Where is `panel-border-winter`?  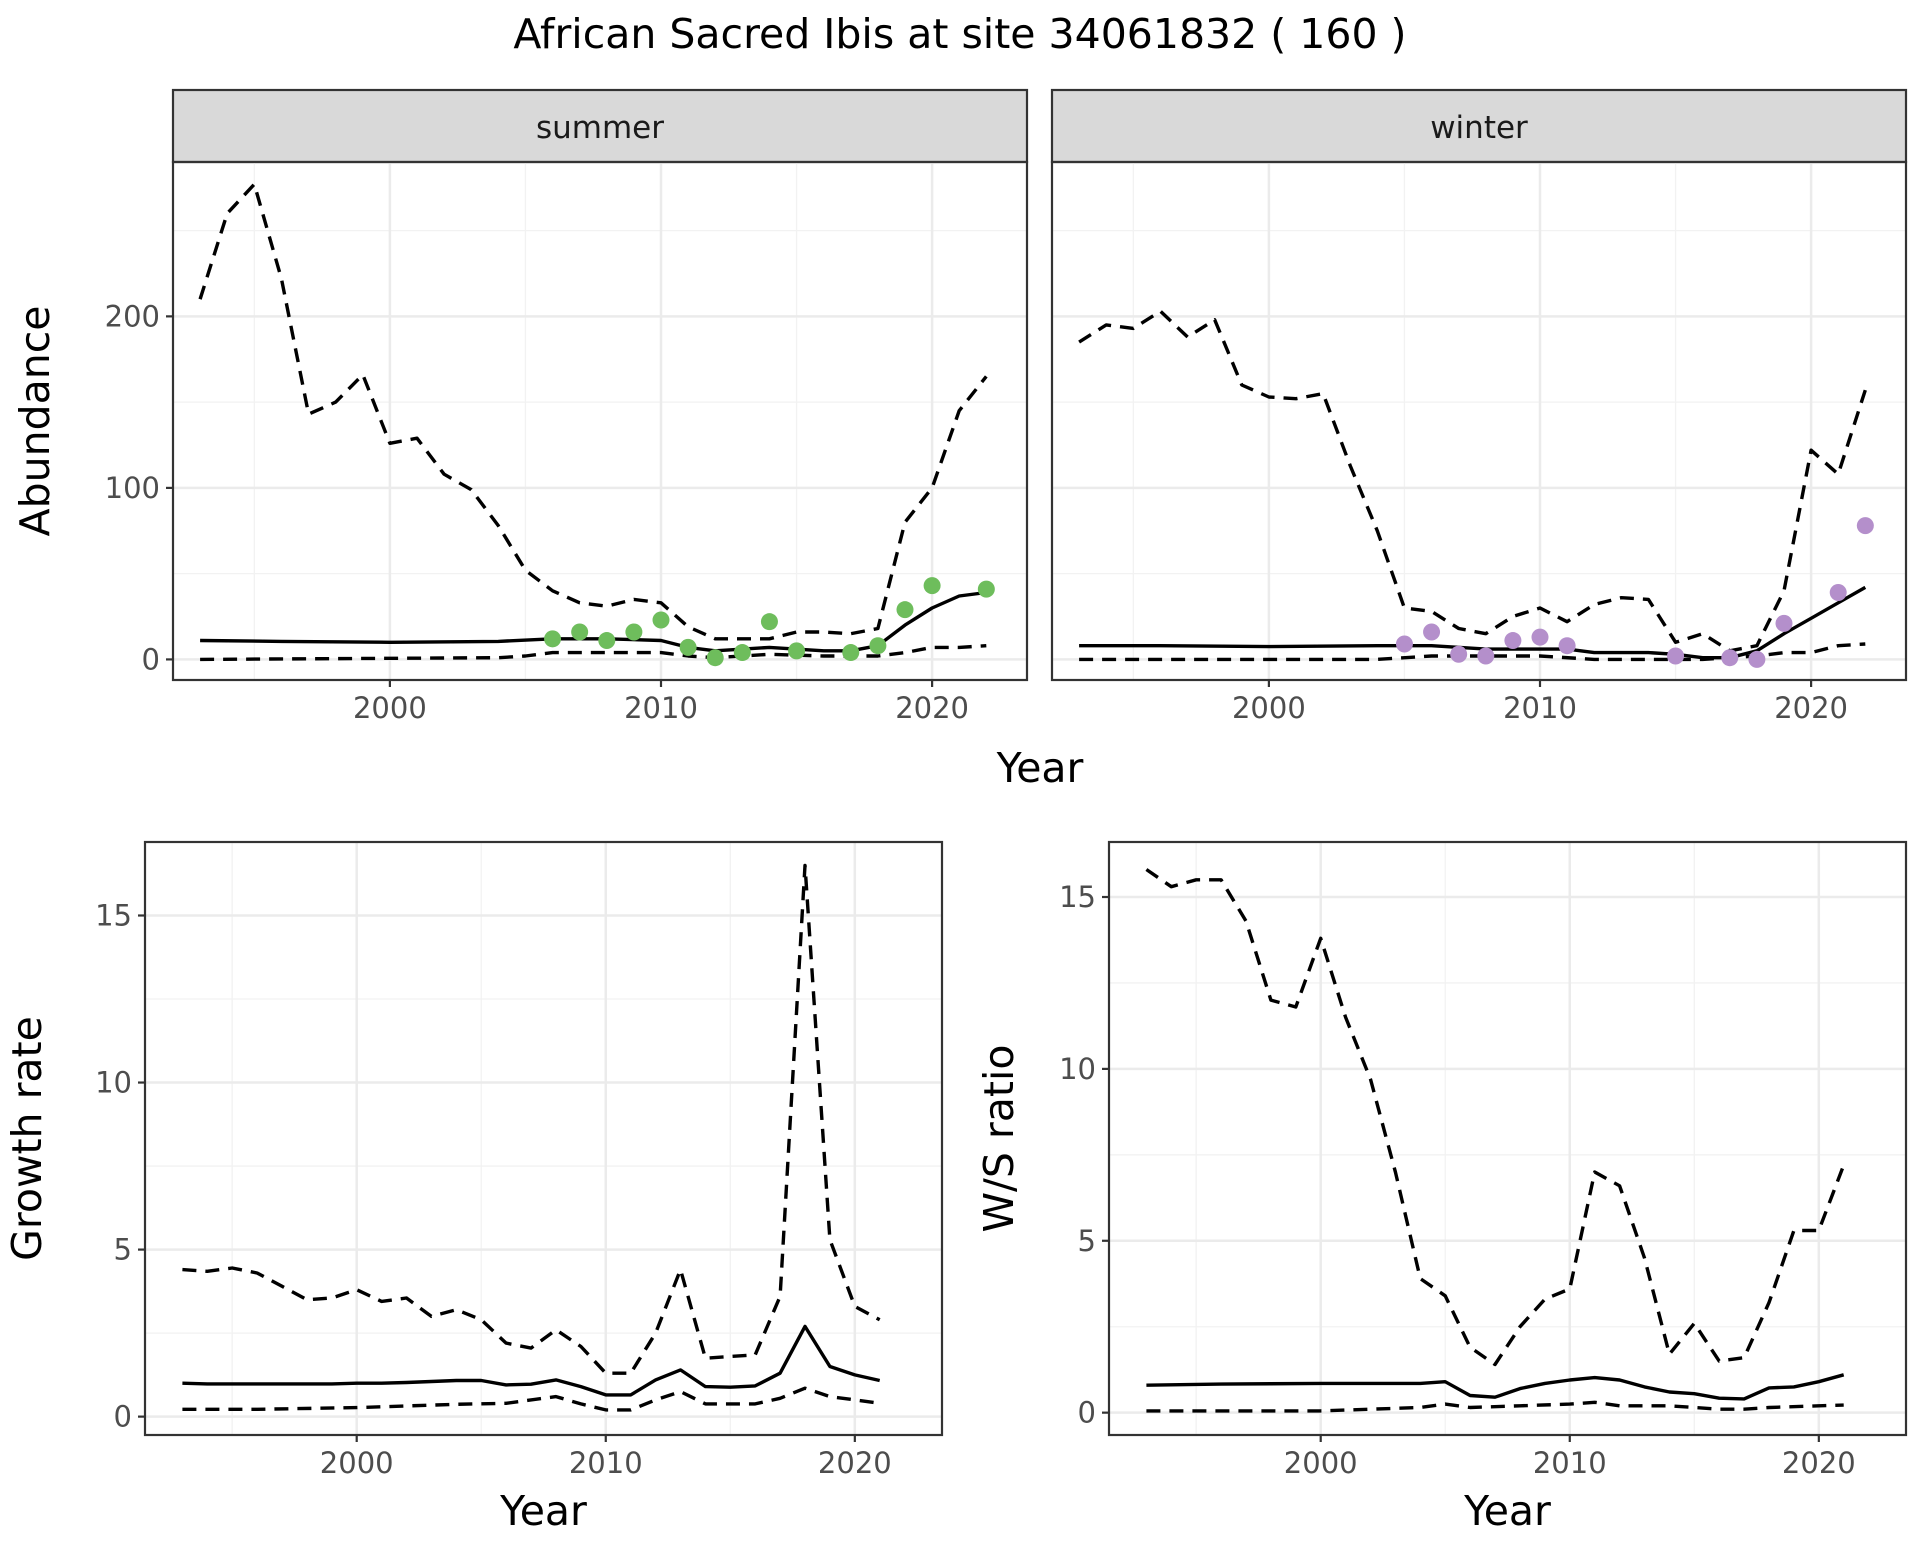 panel-border-winter is located at coordinates (1479, 421).